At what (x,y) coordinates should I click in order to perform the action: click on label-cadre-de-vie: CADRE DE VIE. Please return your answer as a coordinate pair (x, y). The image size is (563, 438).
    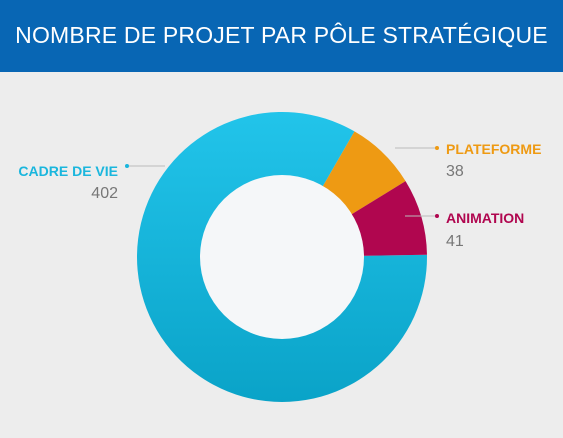
    Looking at the image, I should click on (68, 171).